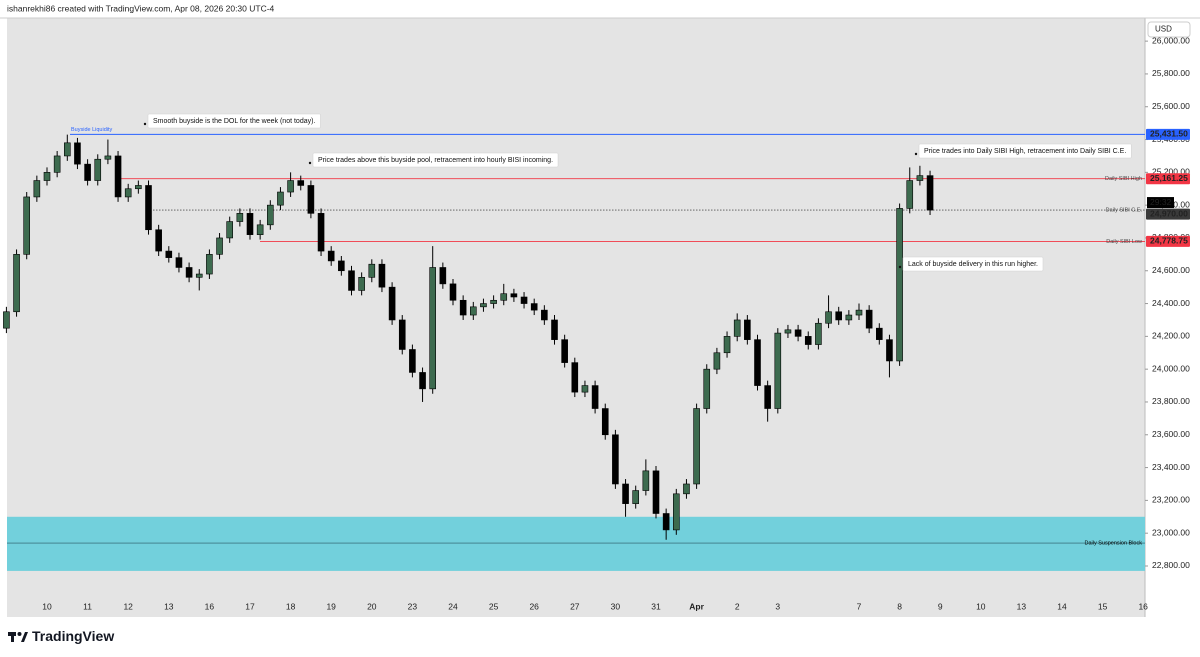 The width and height of the screenshot is (1200, 657). Describe the element at coordinates (1171, 73) in the screenshot. I see `y-tick-label: 25,800.00` at that location.